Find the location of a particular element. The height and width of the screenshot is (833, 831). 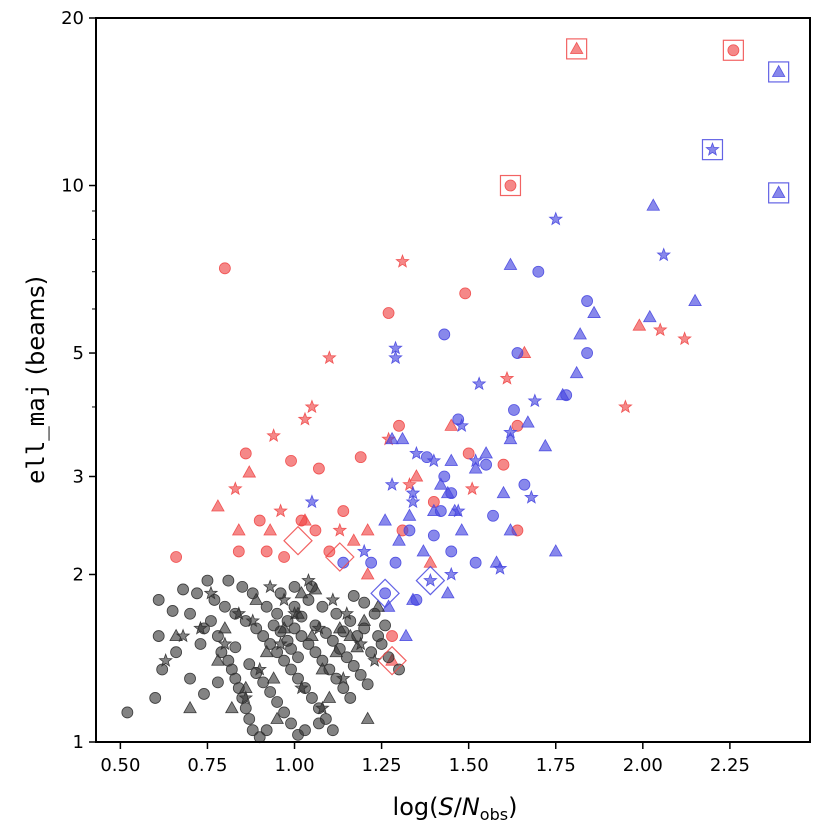

y-tick-label: 5 is located at coordinates (78, 353).